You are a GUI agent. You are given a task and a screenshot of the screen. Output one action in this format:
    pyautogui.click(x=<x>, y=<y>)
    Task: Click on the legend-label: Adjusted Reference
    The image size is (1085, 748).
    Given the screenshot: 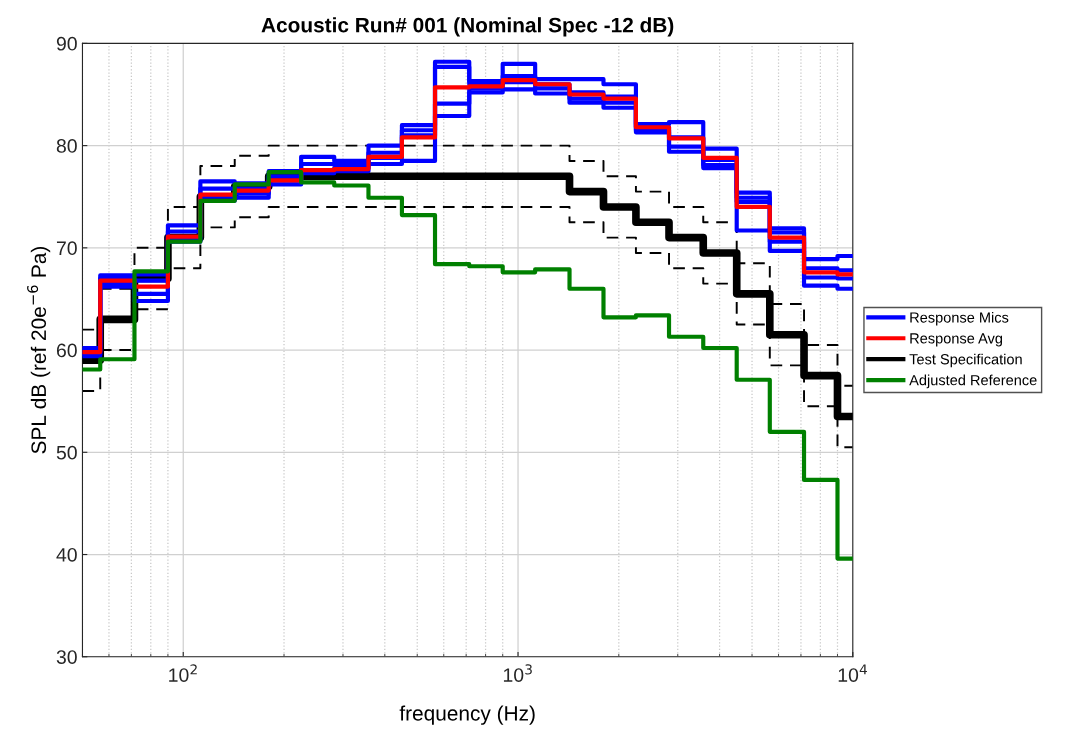 What is the action you would take?
    pyautogui.click(x=973, y=381)
    